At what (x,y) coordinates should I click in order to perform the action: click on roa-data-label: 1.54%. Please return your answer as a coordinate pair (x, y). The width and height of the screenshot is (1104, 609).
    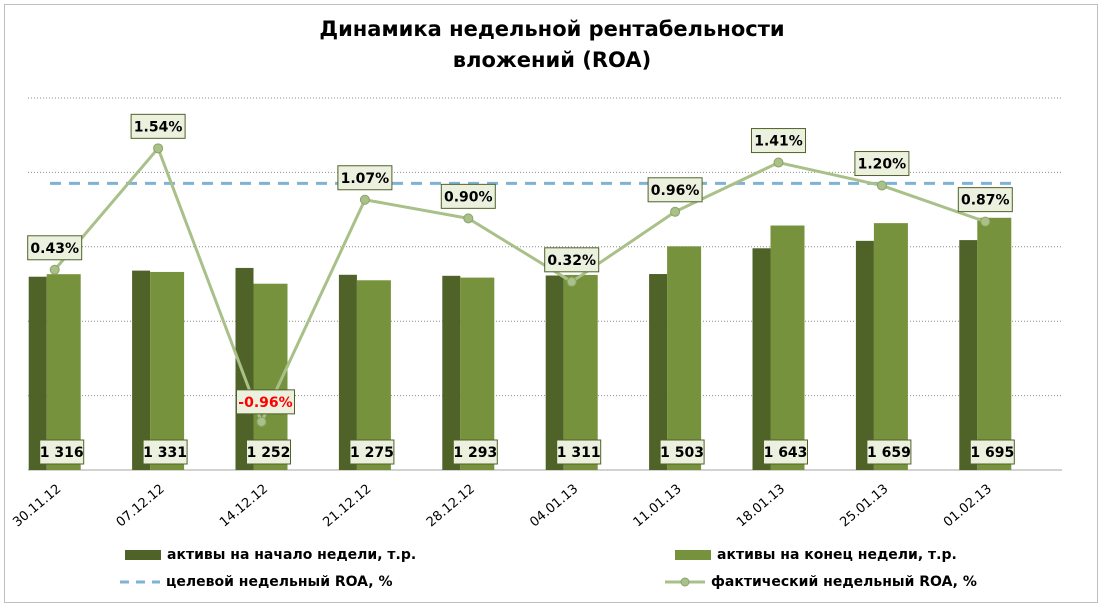
    Looking at the image, I should click on (158, 127).